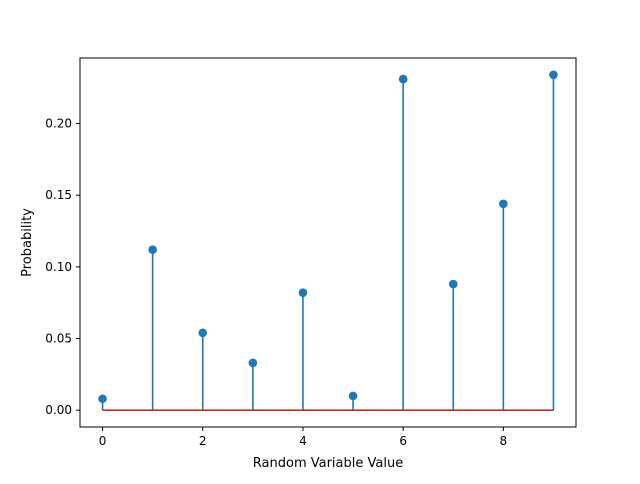 The height and width of the screenshot is (484, 640). I want to click on x-tick-label: 6, so click(403, 441).